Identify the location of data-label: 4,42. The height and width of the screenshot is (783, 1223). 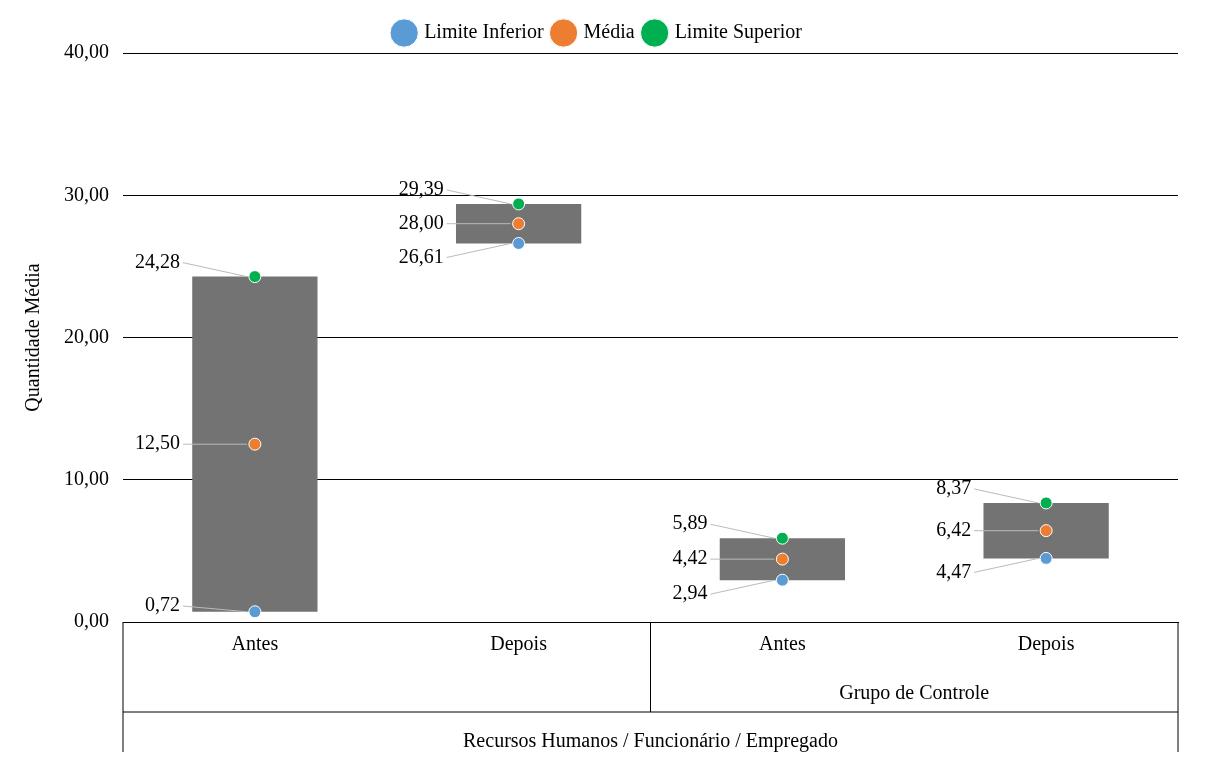
(690, 557).